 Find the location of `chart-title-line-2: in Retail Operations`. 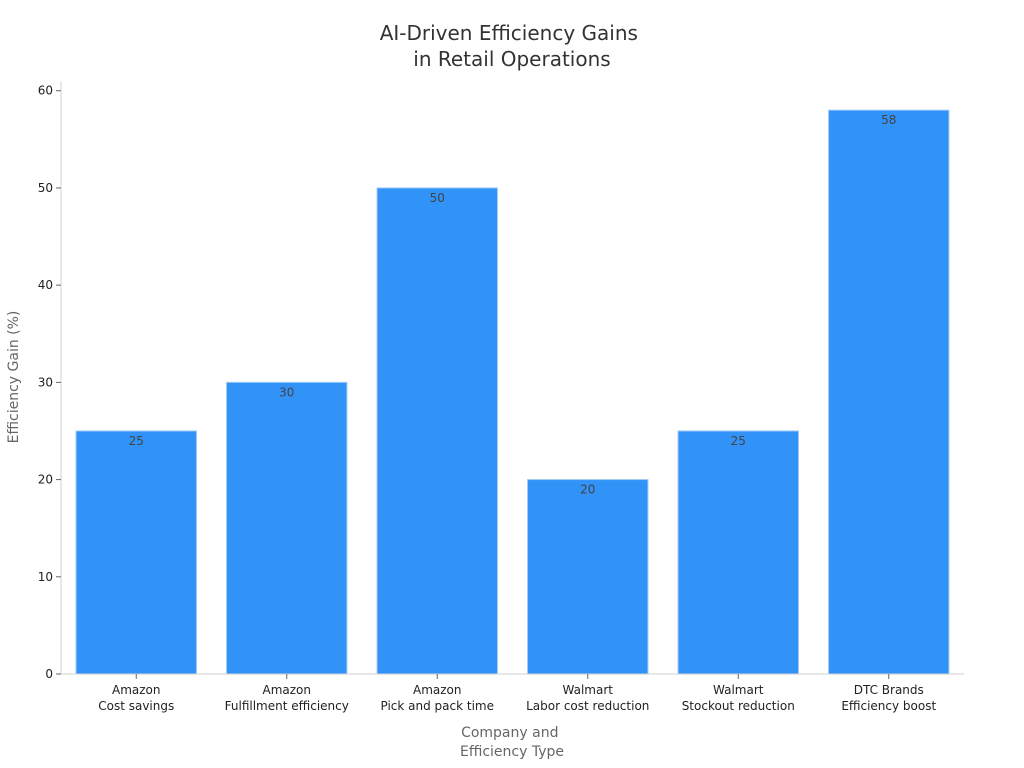

chart-title-line-2: in Retail Operations is located at coordinates (511, 59).